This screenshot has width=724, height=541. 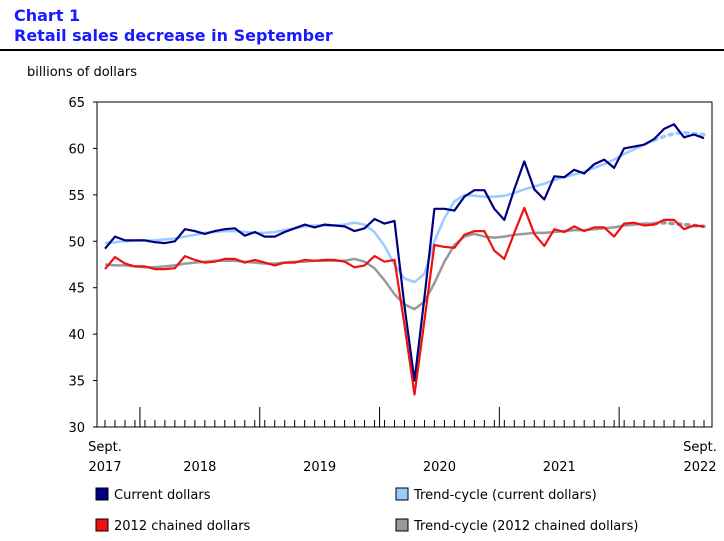 I want to click on y-tick-label: 50, so click(x=76, y=242).